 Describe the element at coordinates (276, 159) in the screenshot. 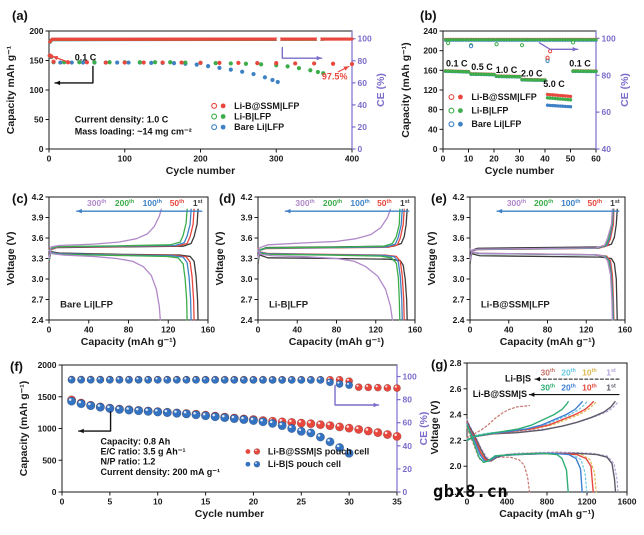

I see `svg-text: 300` at that location.